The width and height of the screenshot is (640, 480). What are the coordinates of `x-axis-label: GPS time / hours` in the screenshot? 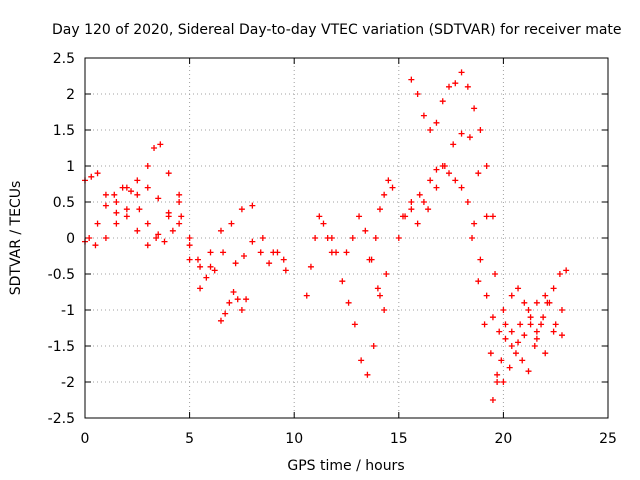 It's located at (345, 466).